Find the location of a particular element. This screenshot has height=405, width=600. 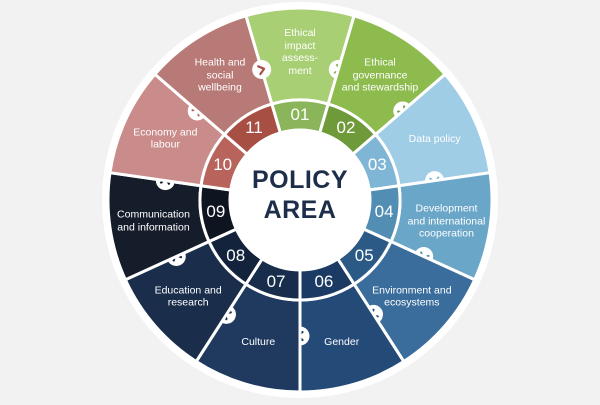

center-circle is located at coordinates (300, 200).